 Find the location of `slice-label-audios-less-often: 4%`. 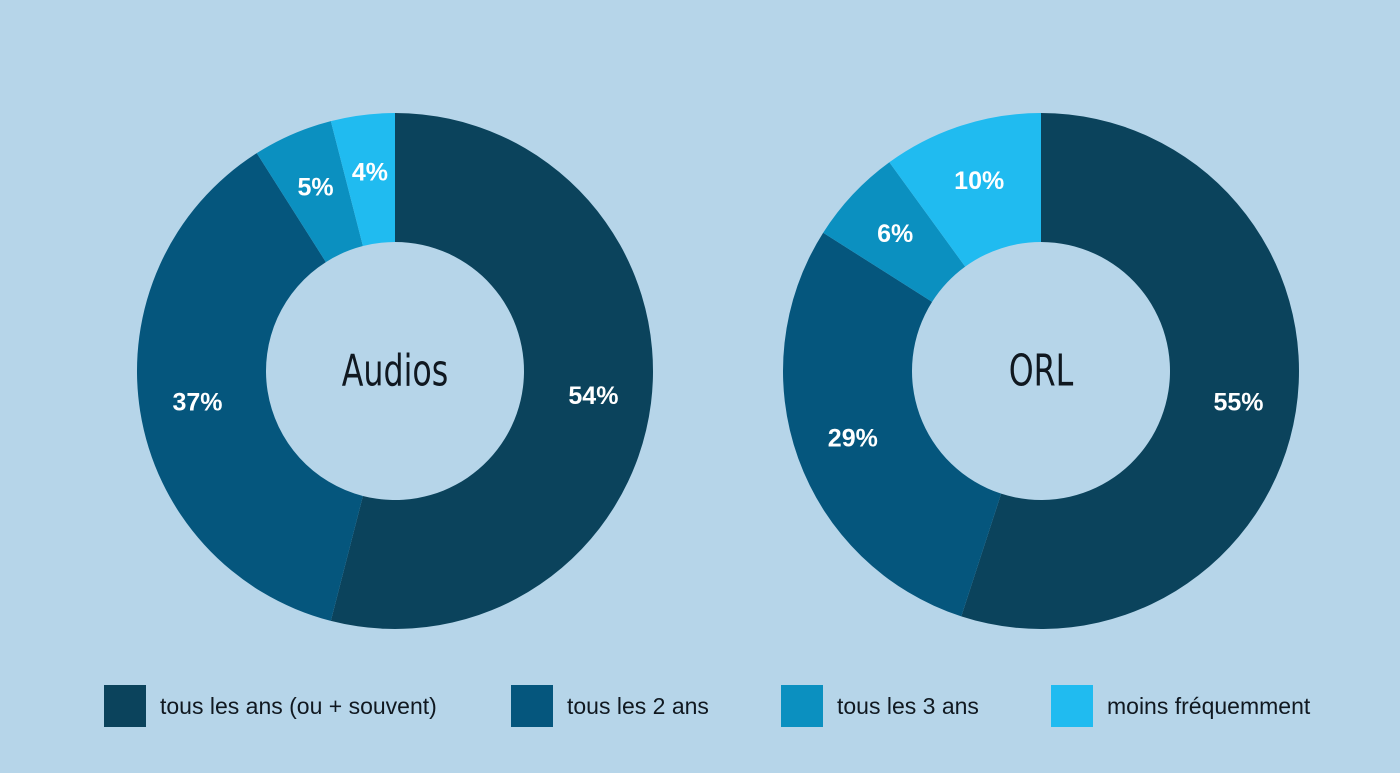

slice-label-audios-less-often: 4% is located at coordinates (370, 173).